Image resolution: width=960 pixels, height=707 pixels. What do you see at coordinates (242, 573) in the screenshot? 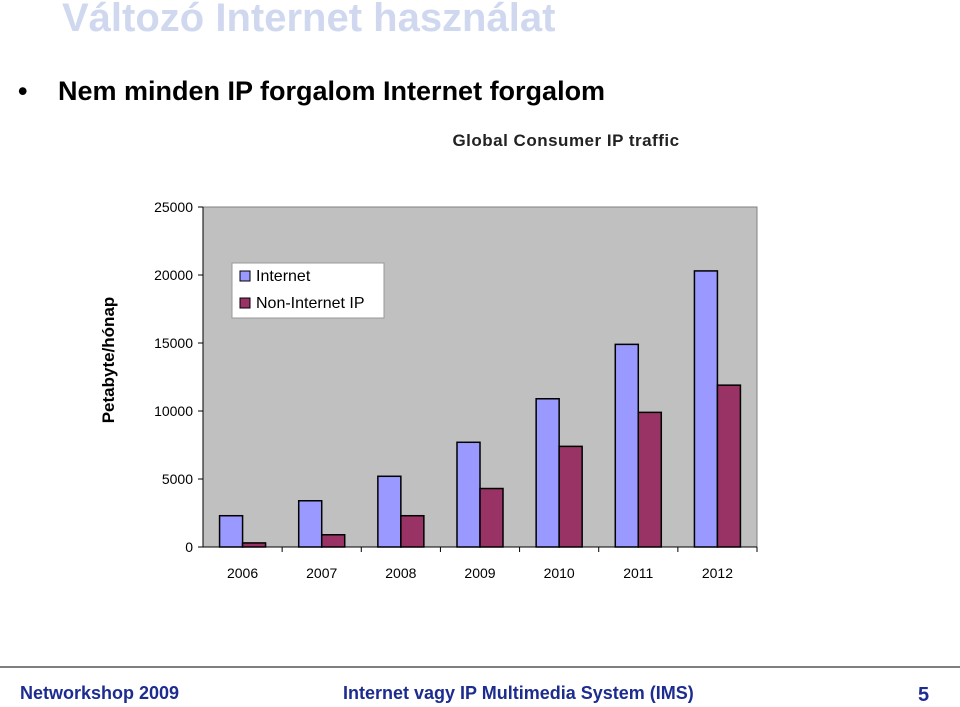
I see `x-tick-label: 2006` at bounding box center [242, 573].